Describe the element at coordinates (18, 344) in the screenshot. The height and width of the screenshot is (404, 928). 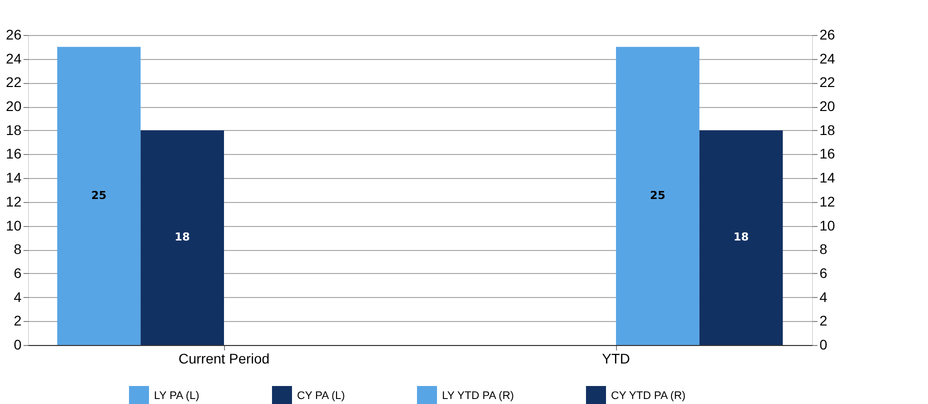
I see `y-tick-label: 0` at that location.